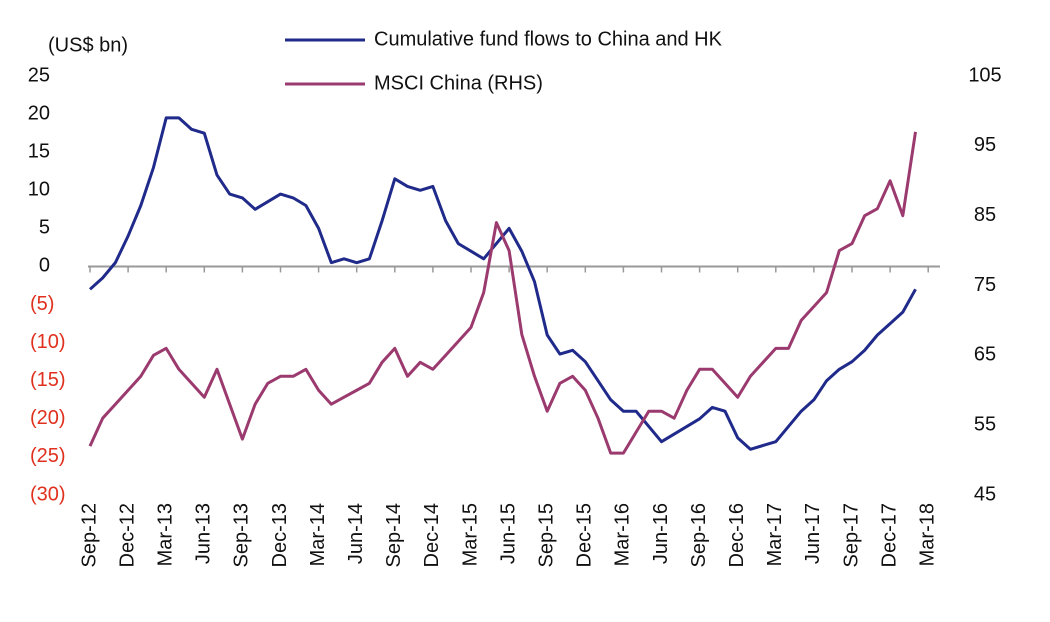 The height and width of the screenshot is (622, 1050). I want to click on x-tick-label: Mar-16, so click(623, 534).